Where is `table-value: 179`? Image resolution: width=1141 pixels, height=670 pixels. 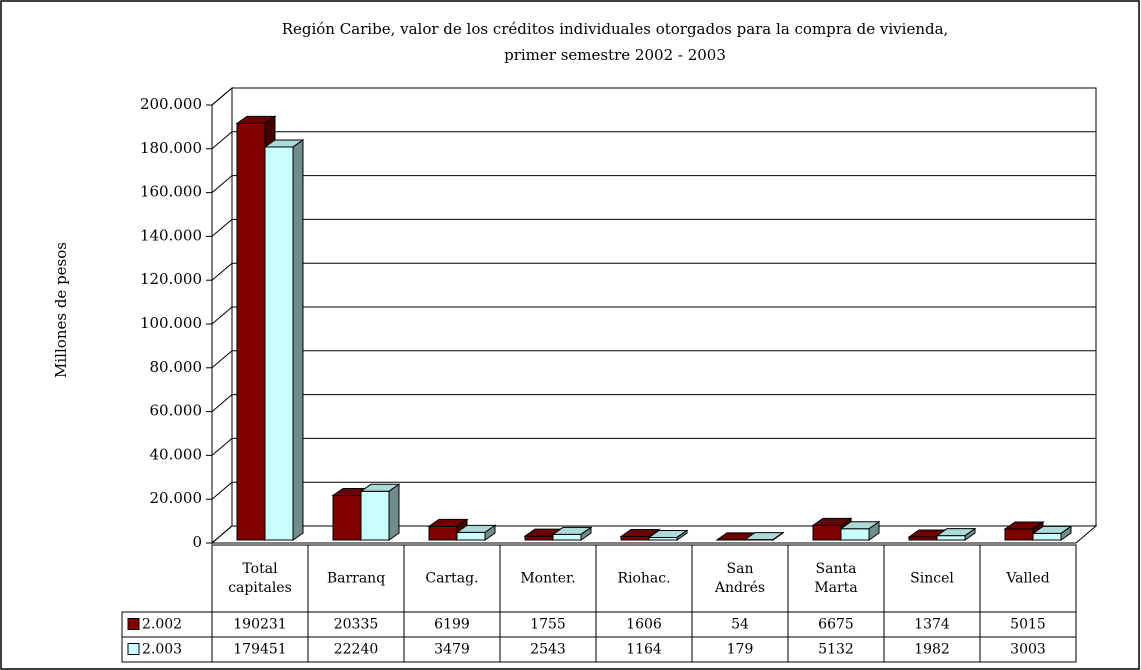
table-value: 179 is located at coordinates (740, 650).